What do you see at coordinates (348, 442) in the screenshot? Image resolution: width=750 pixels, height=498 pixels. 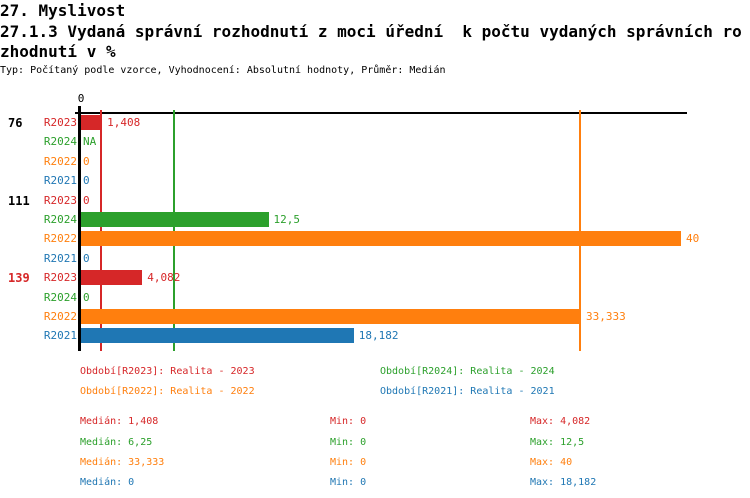 I see `stat-min-r2024: Min: 0` at bounding box center [348, 442].